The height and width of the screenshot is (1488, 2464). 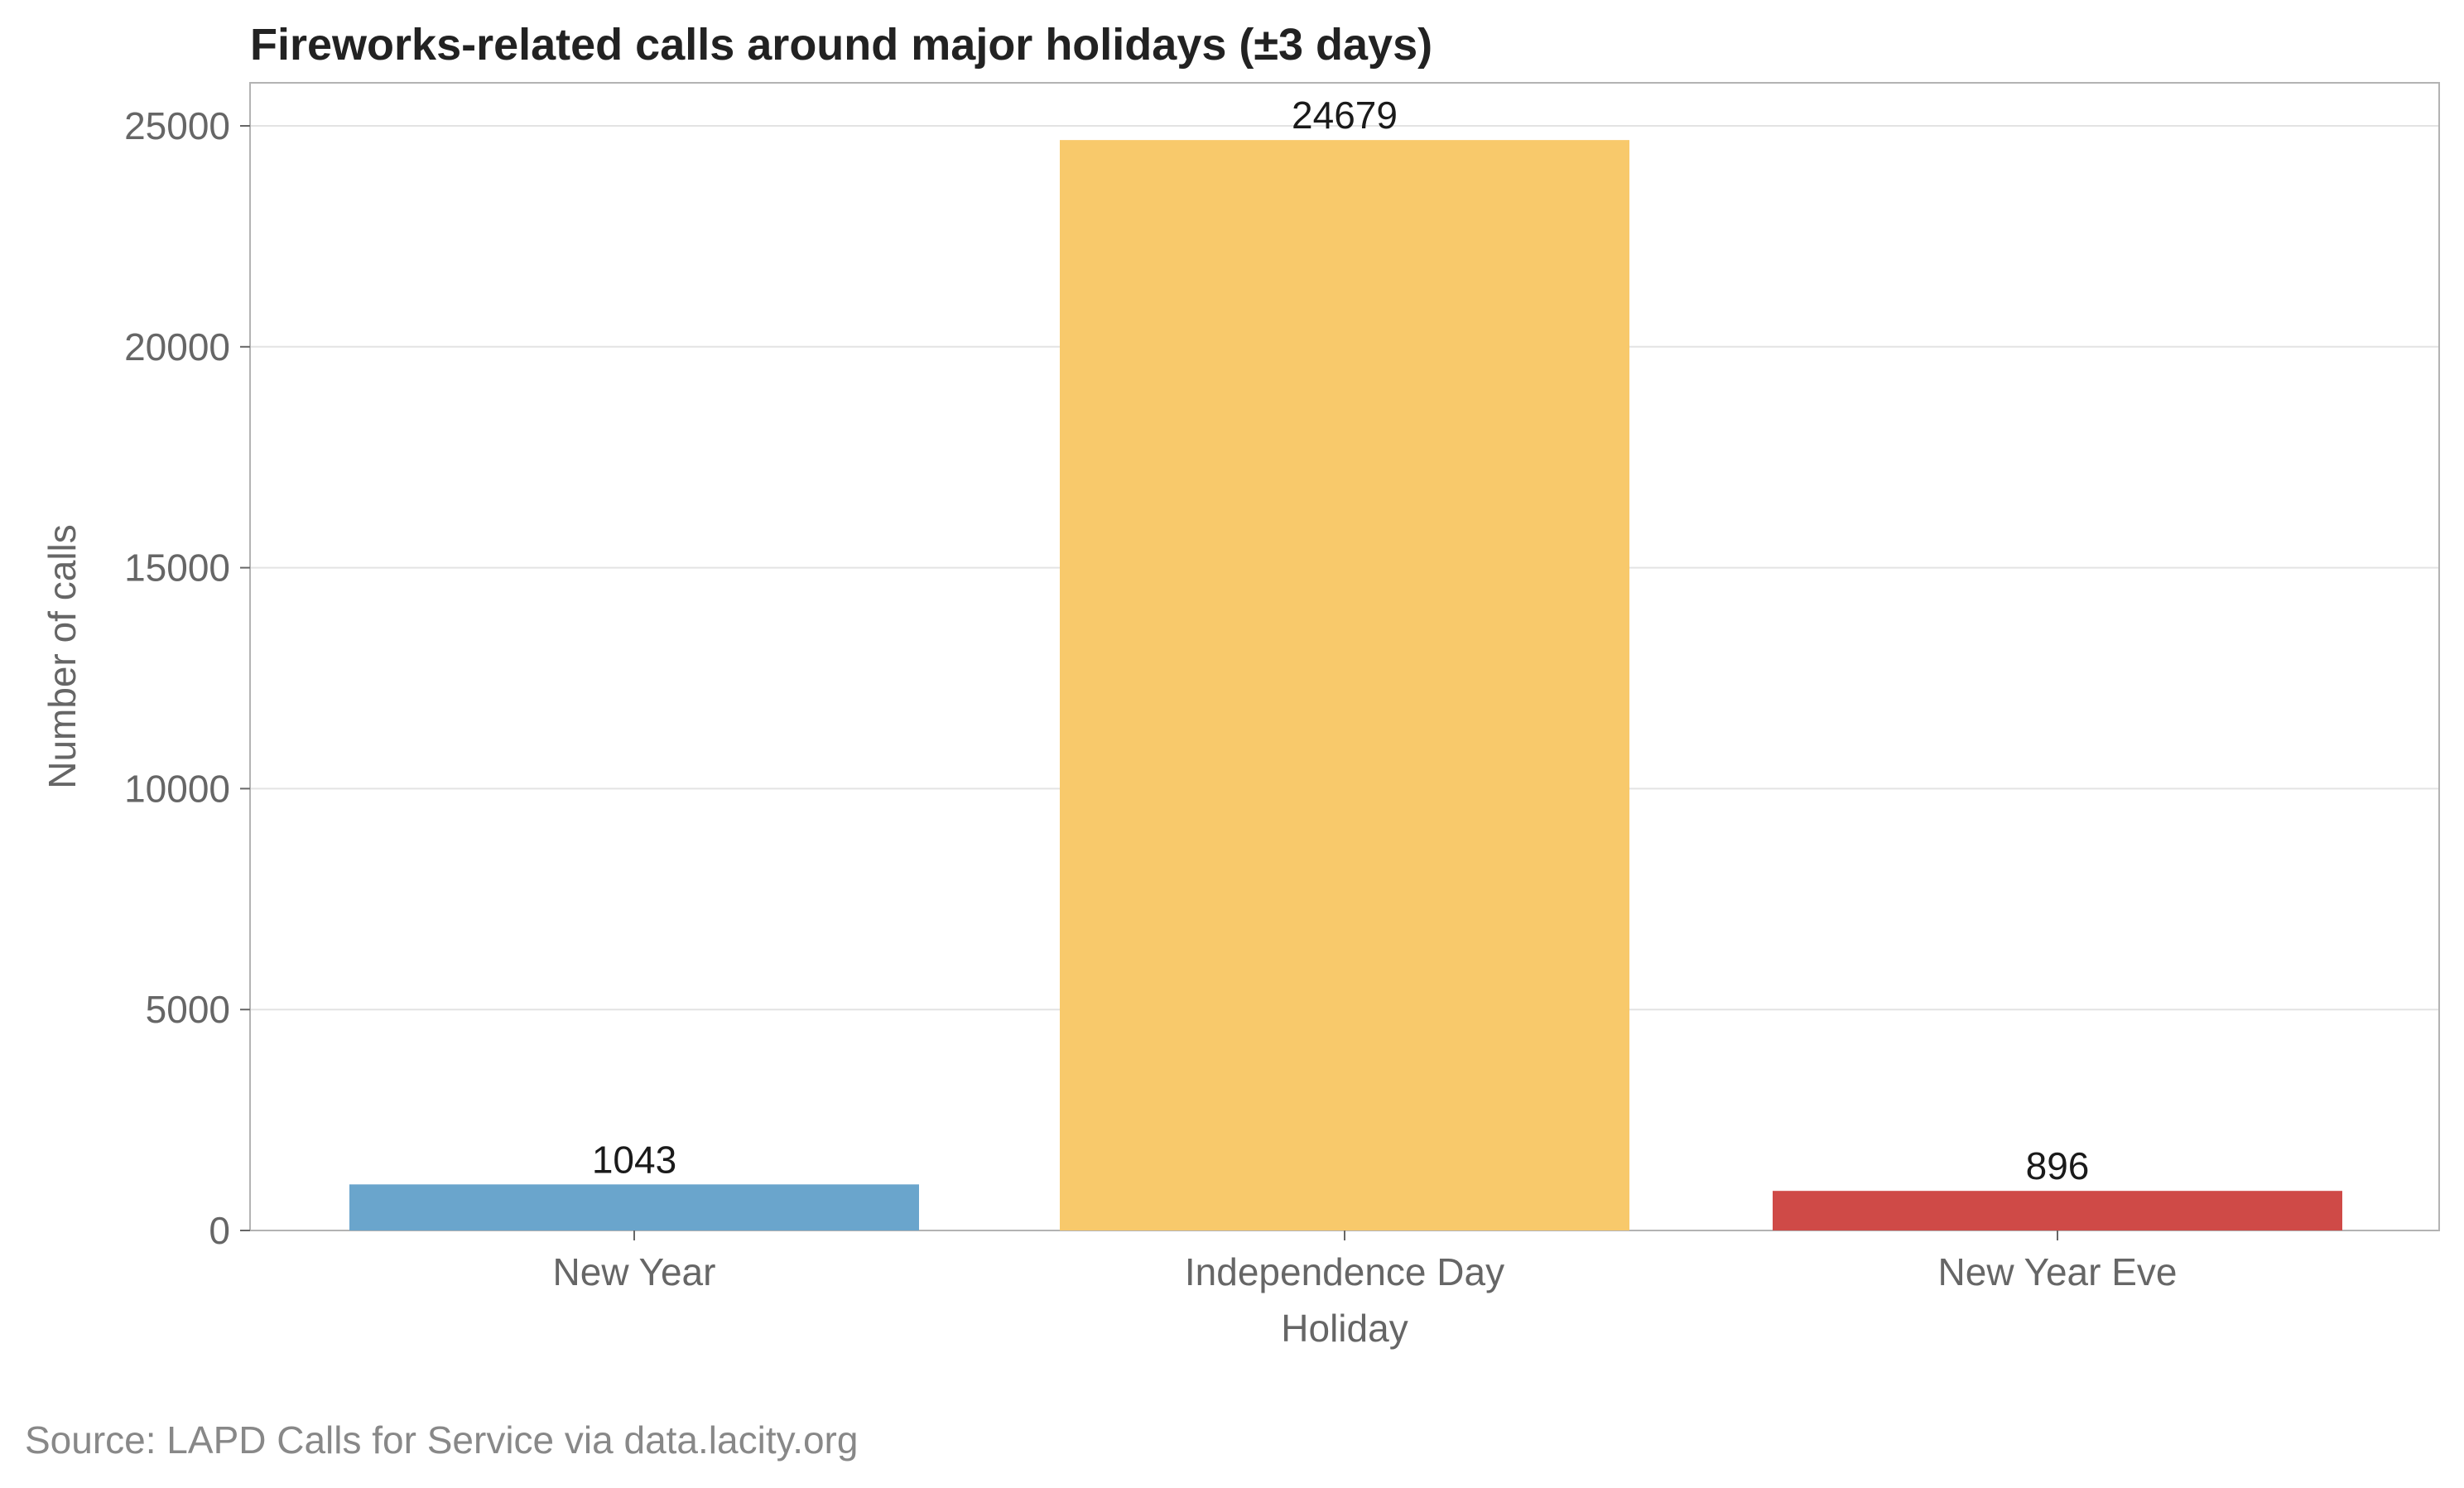 I want to click on y-tick-label: 25000, so click(x=177, y=125).